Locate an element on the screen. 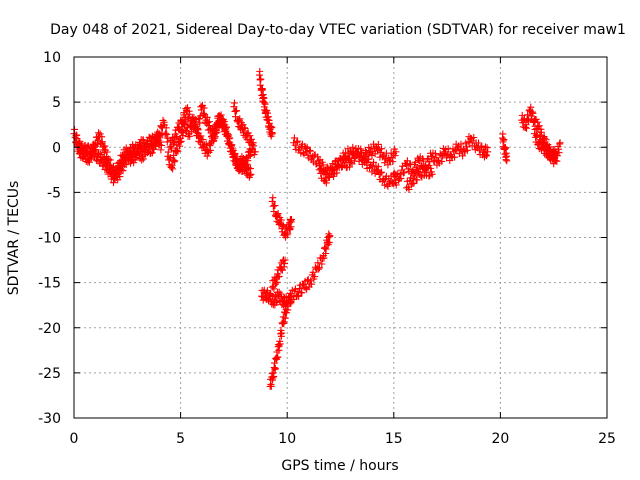 The image size is (640, 480). x-tick-label: 10 is located at coordinates (287, 439).